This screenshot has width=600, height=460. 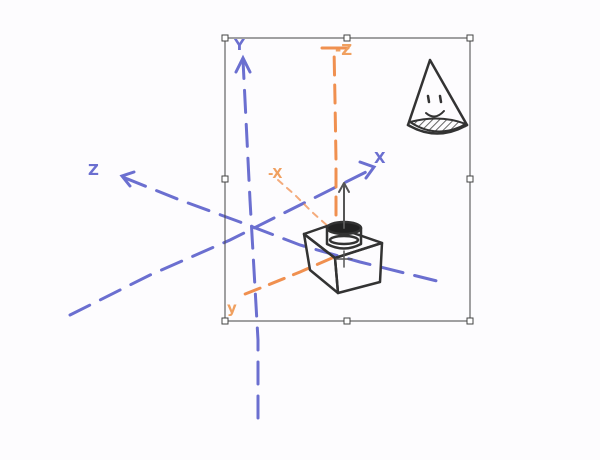 What do you see at coordinates (286, 277) in the screenshot?
I see `local-y-axis` at bounding box center [286, 277].